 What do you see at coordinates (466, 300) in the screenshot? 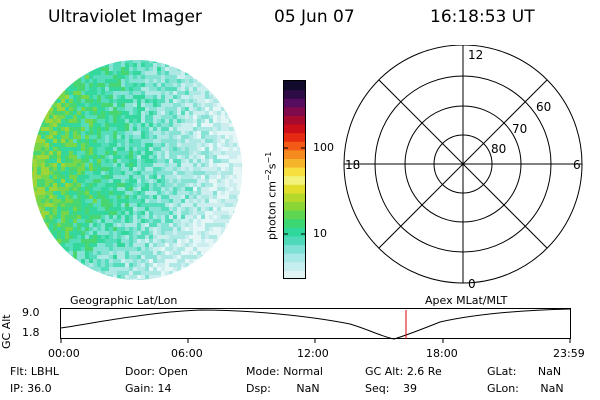
I see `timeline-apex-label: Apex MLat/MLT` at bounding box center [466, 300].